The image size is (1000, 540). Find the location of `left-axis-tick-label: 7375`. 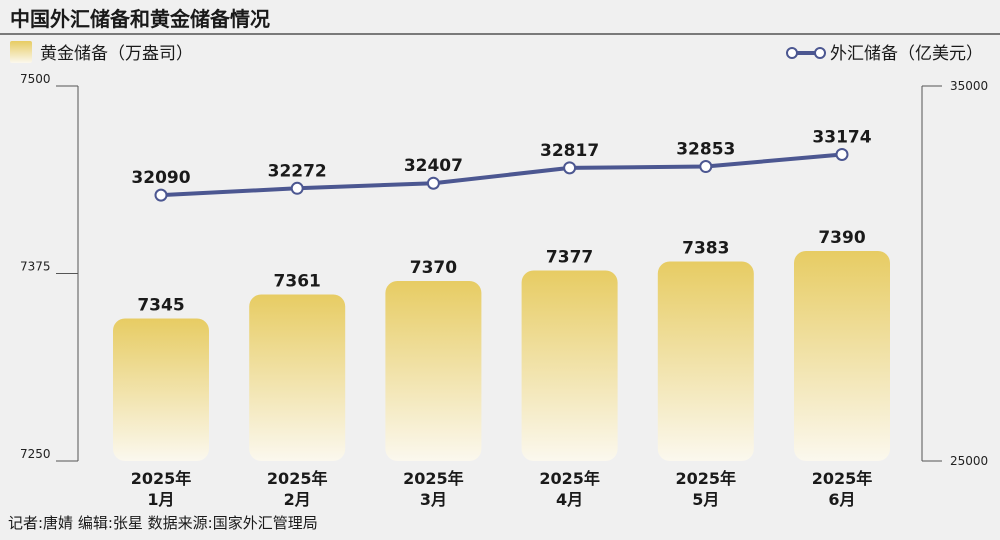

left-axis-tick-label: 7375 is located at coordinates (35, 267).